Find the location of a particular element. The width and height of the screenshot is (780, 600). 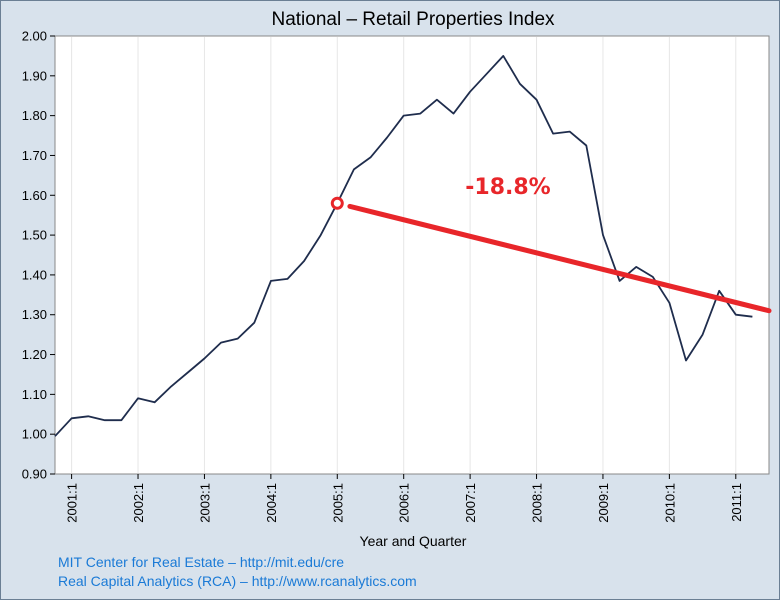

x-tick-label-8: 2009:1 is located at coordinates (603, 503).